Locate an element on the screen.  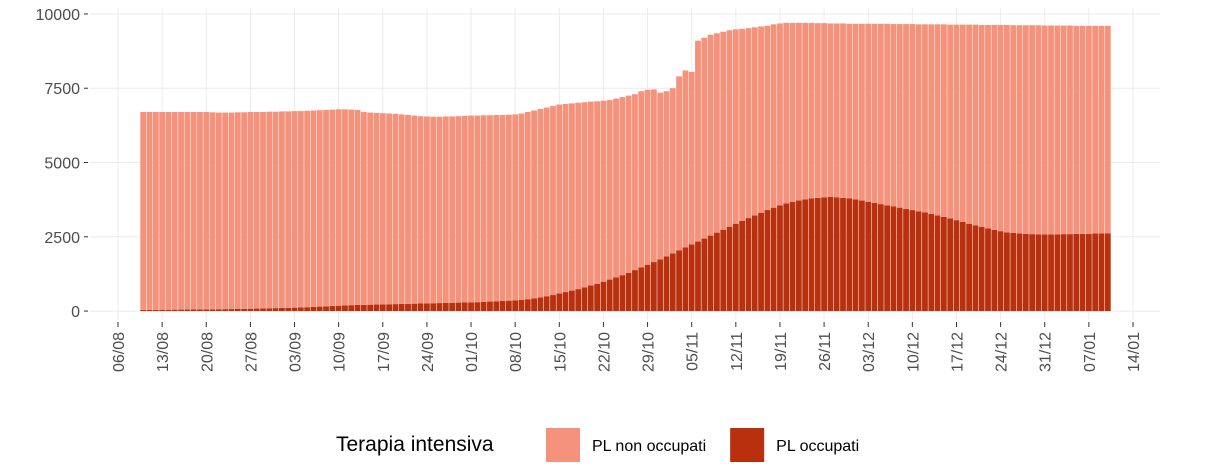
x-tick-label: 03/12 is located at coordinates (869, 352).